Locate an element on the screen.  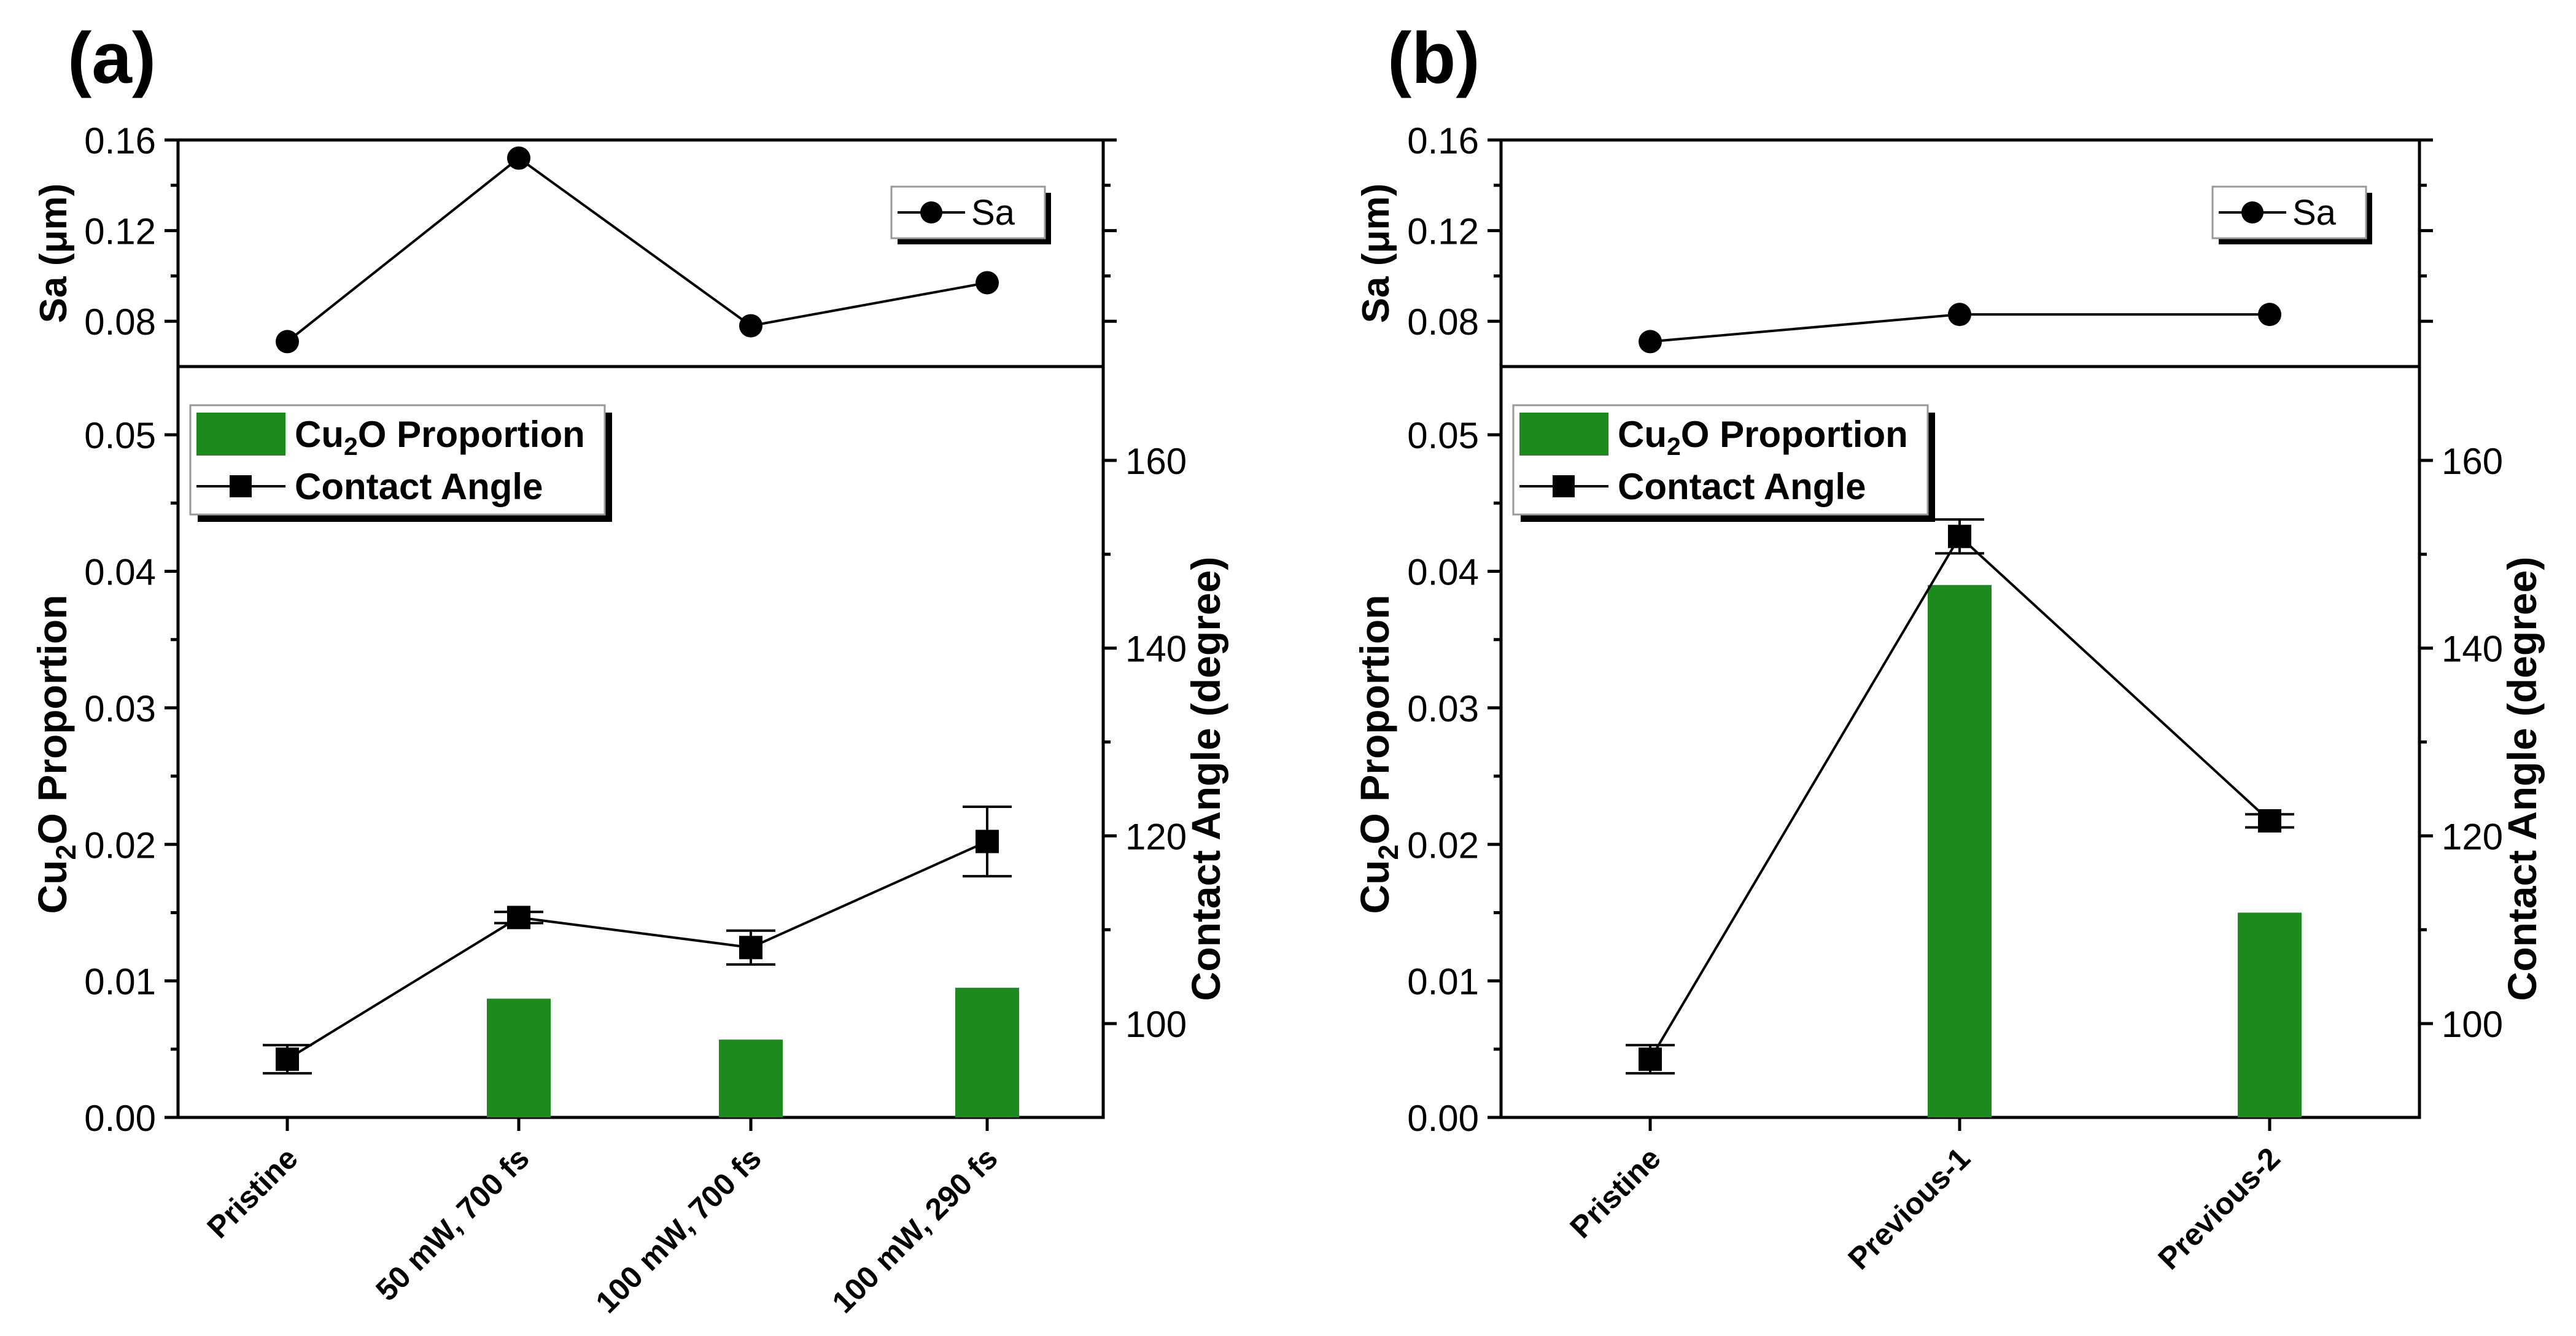
x-tick-label: Previous-2 is located at coordinates (2218, 1208).